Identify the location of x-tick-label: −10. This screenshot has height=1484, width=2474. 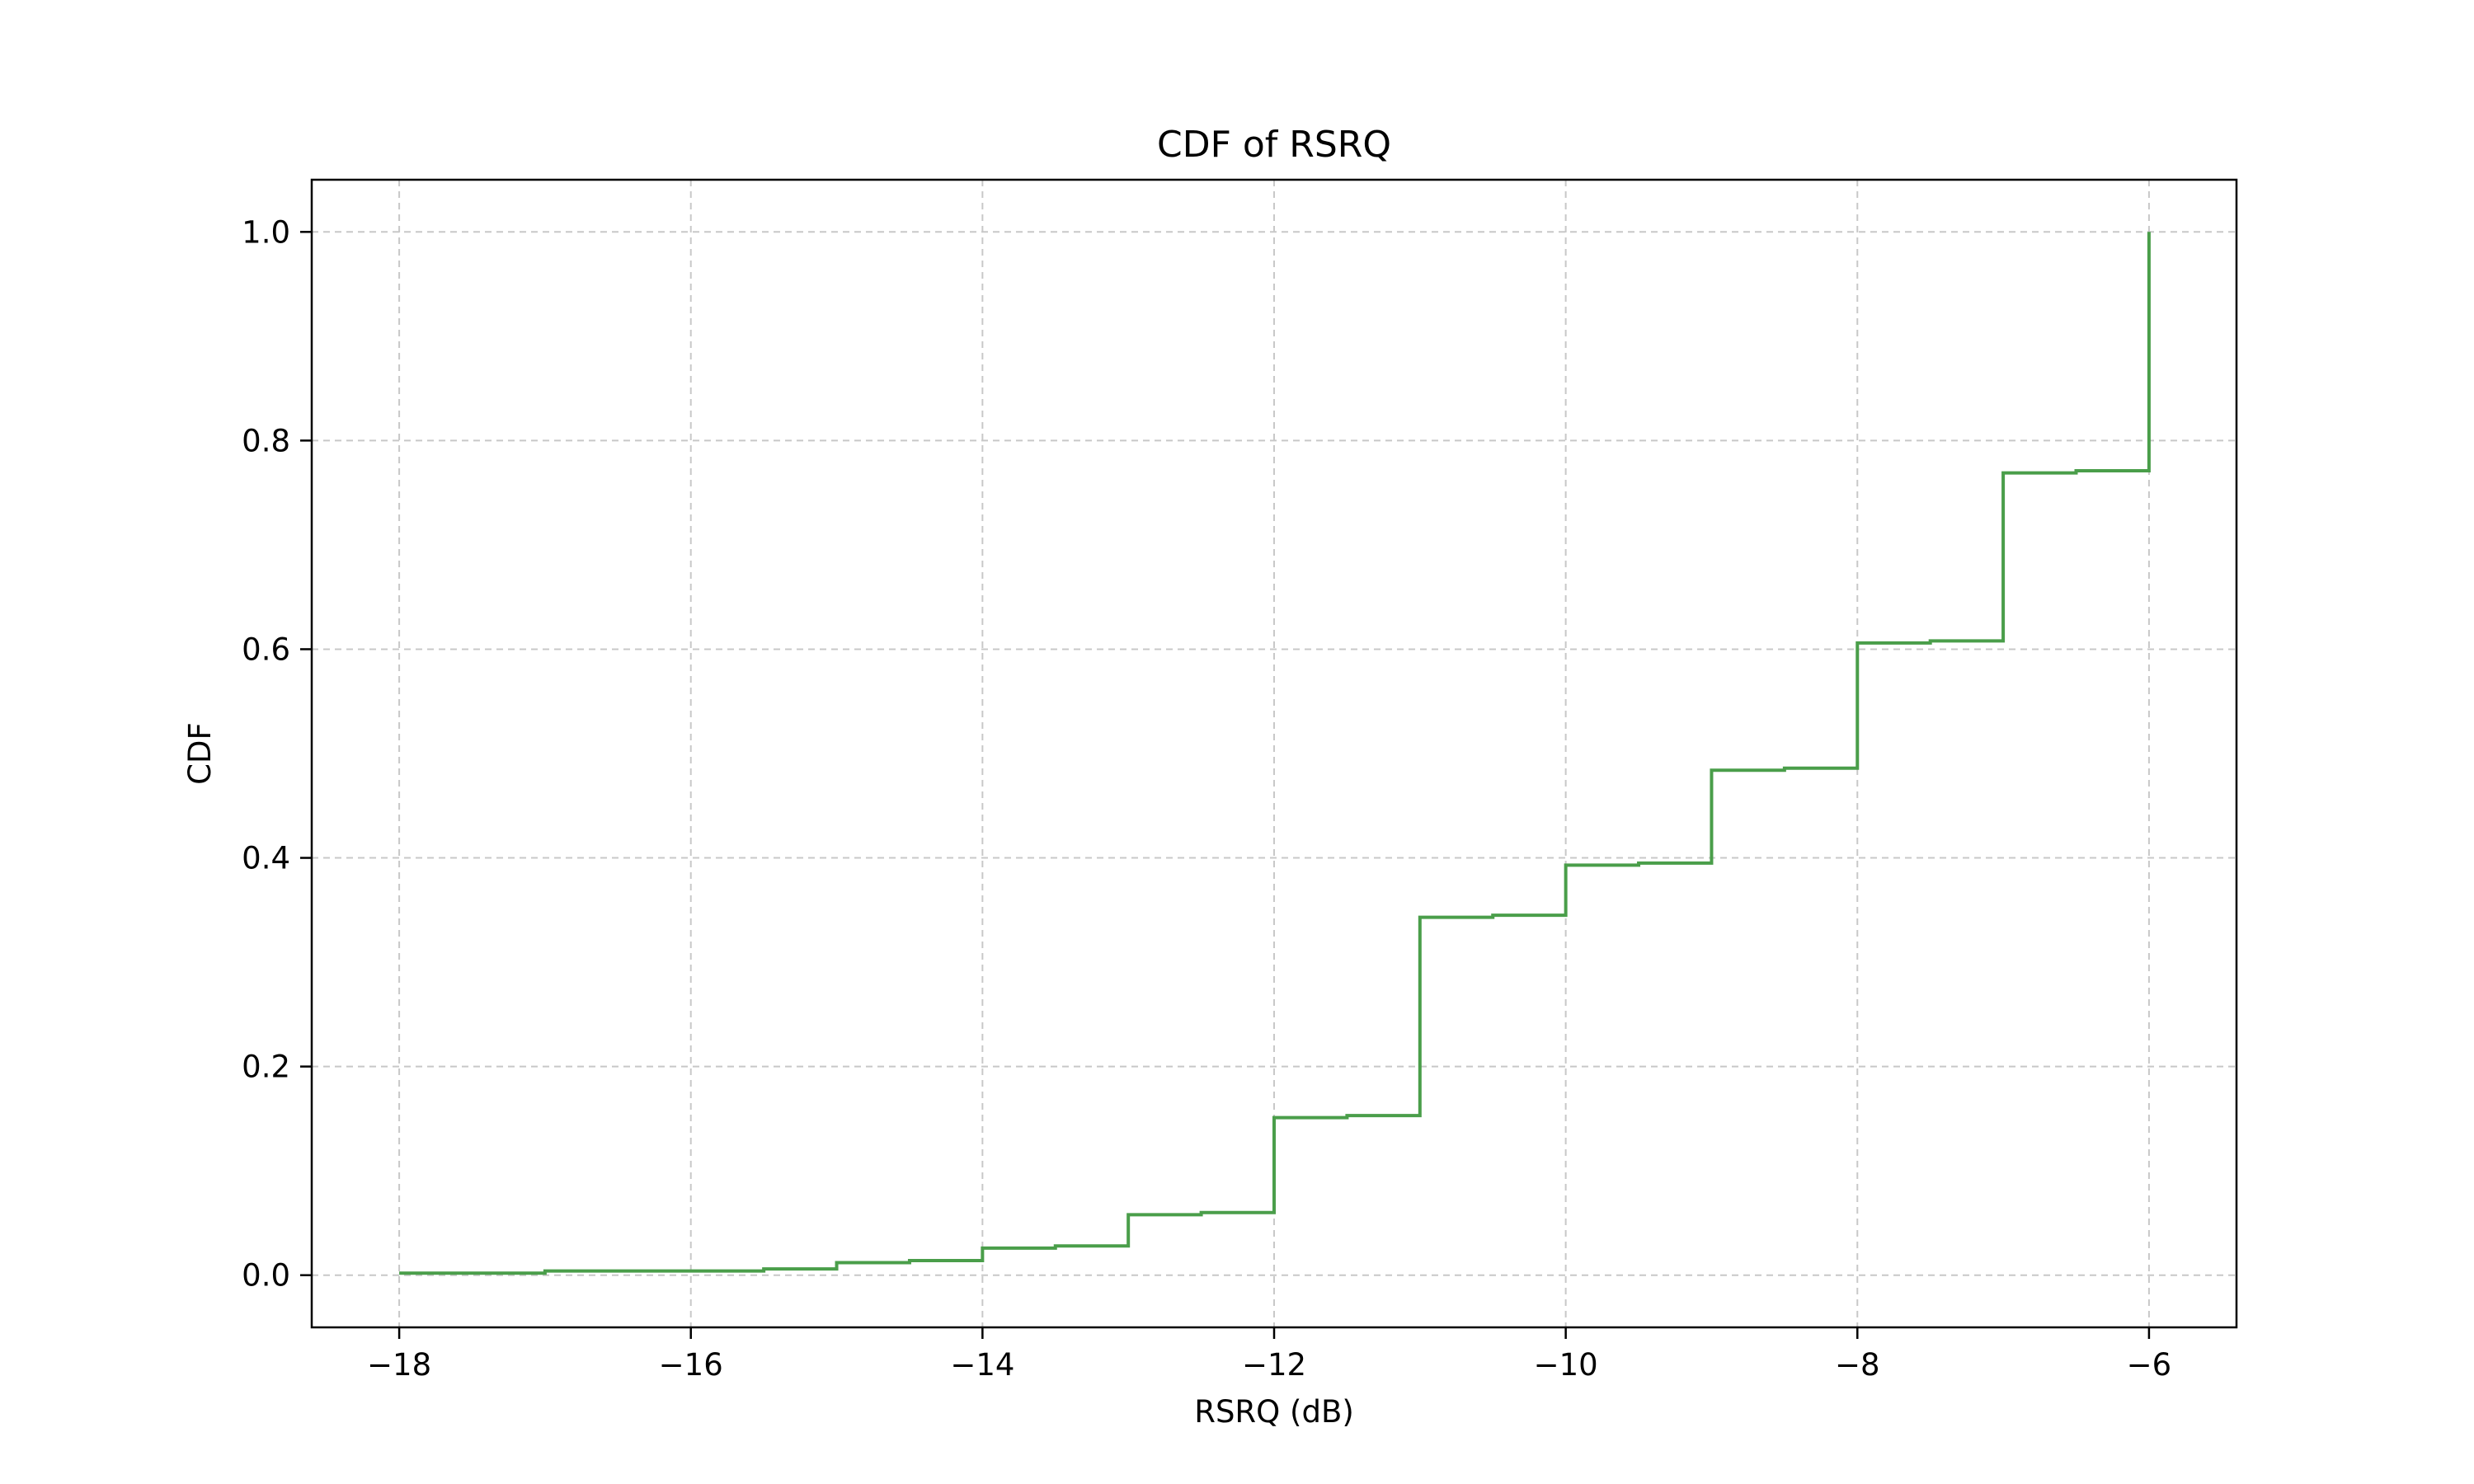
(1566, 1365).